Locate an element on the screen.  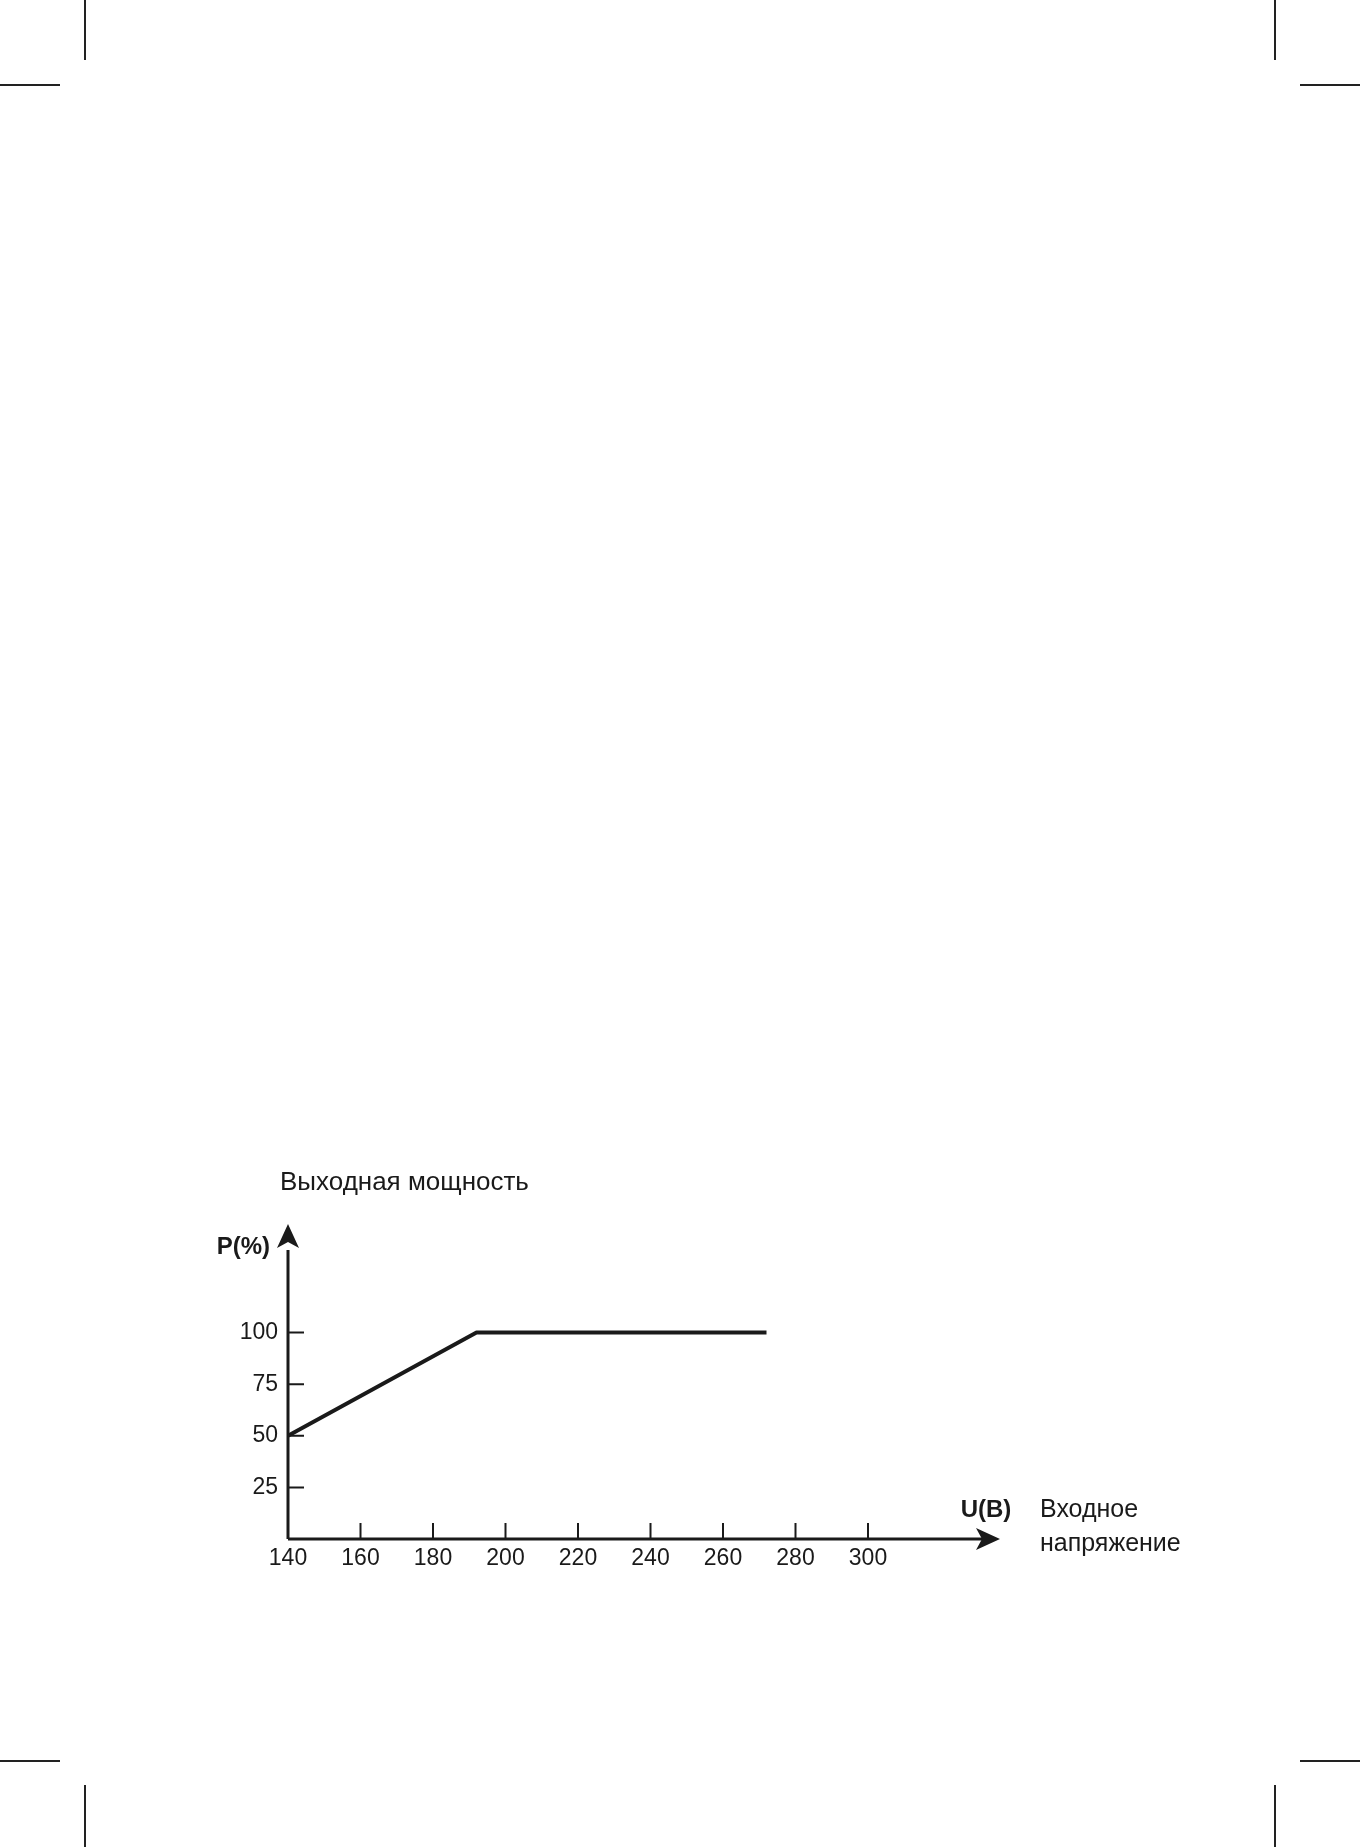
y-tick-label: 75 is located at coordinates (265, 1382).